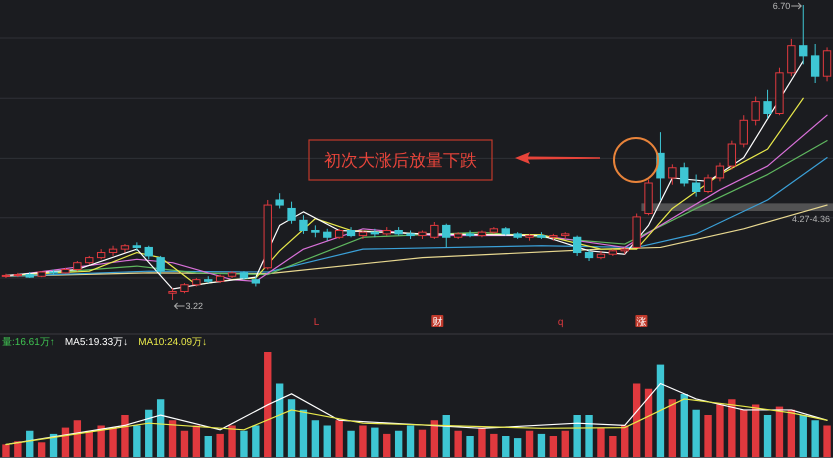 The width and height of the screenshot is (833, 458). I want to click on text: 涨, so click(641, 322).